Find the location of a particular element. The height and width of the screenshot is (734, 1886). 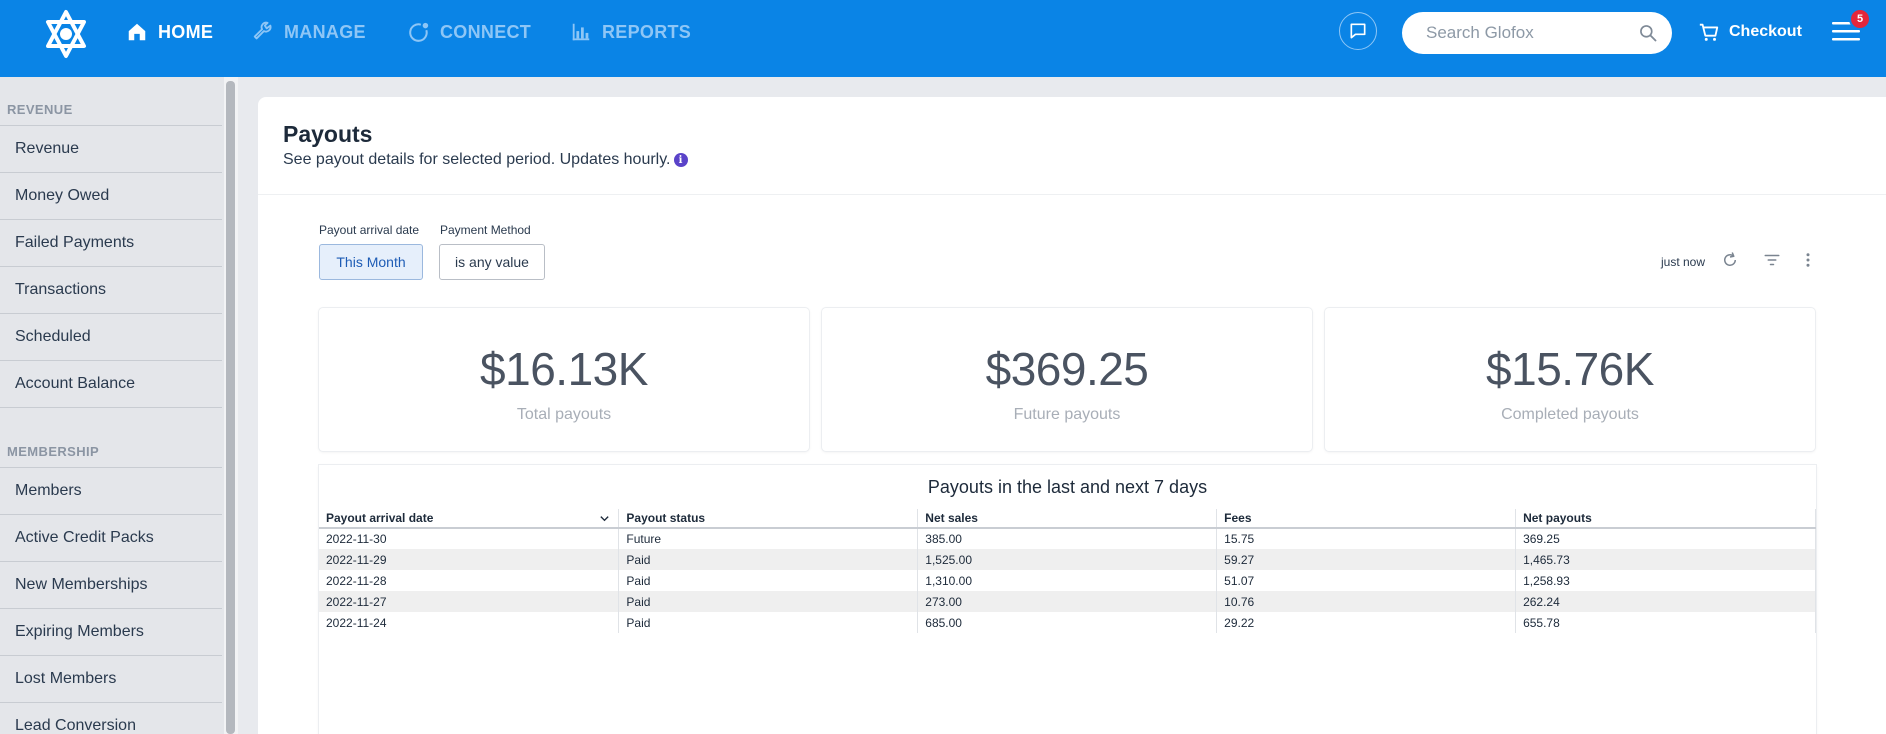

info-icon: i is located at coordinates (680, 160).